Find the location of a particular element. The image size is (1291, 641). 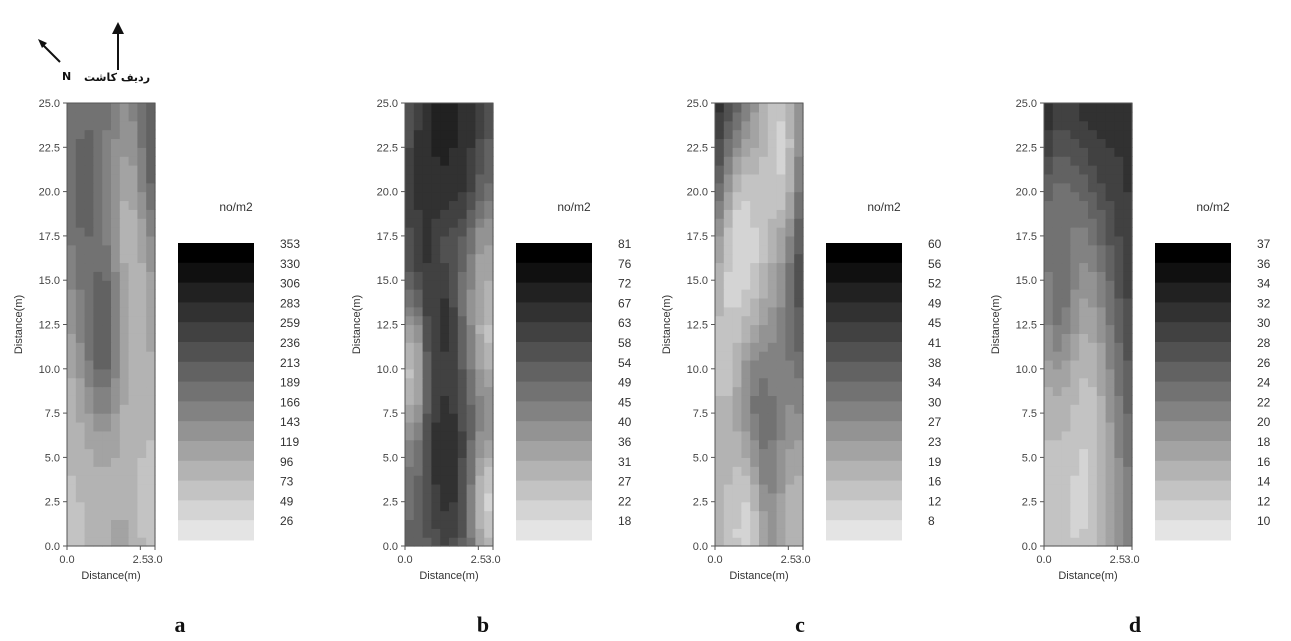

legend-level-label: 34 is located at coordinates (1264, 284).